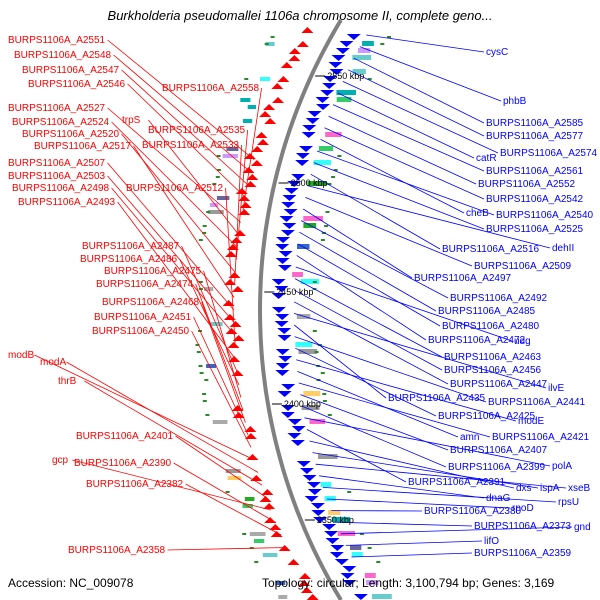  I want to click on gene-label-reverse: BURPS1106A_A2456, so click(493, 370).